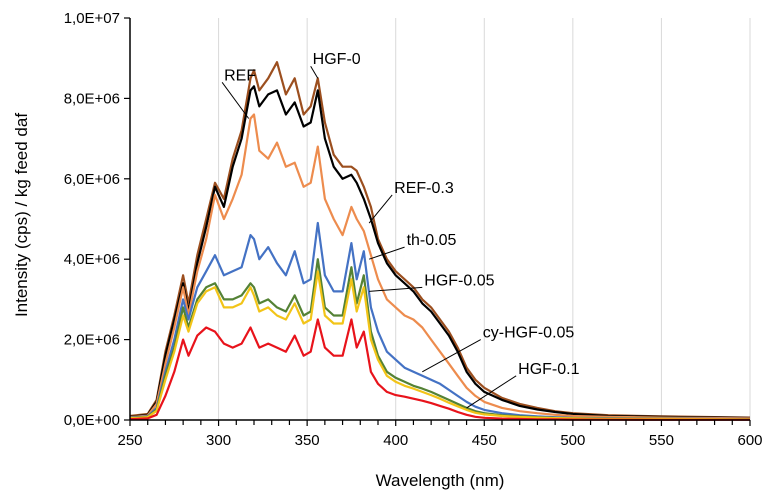  What do you see at coordinates (92, 259) in the screenshot?
I see `y-tick-label: 4,0E+06` at bounding box center [92, 259].